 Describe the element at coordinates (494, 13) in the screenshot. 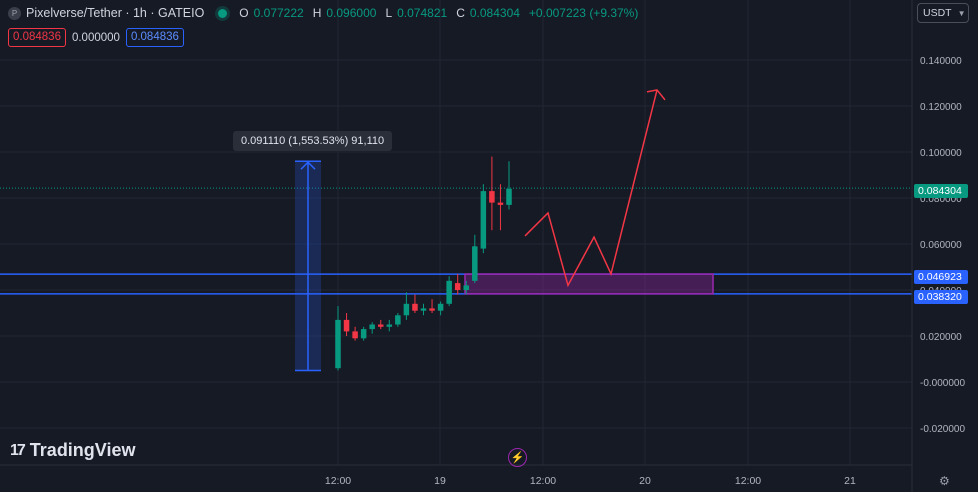

I see `ohlc-value: 0.084304` at that location.